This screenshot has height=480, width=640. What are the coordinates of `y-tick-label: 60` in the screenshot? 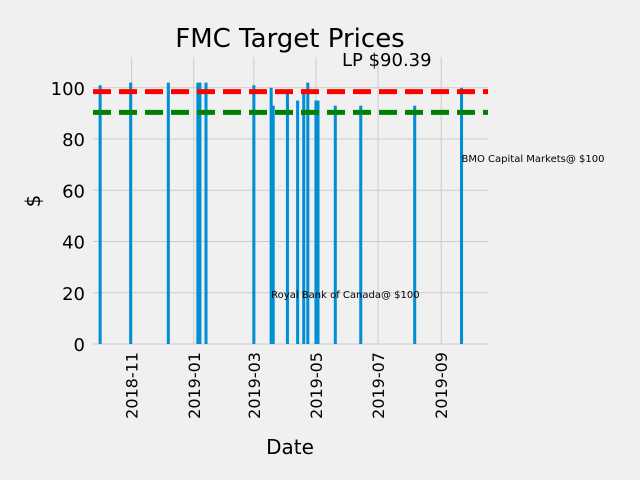 It's located at (73, 191).